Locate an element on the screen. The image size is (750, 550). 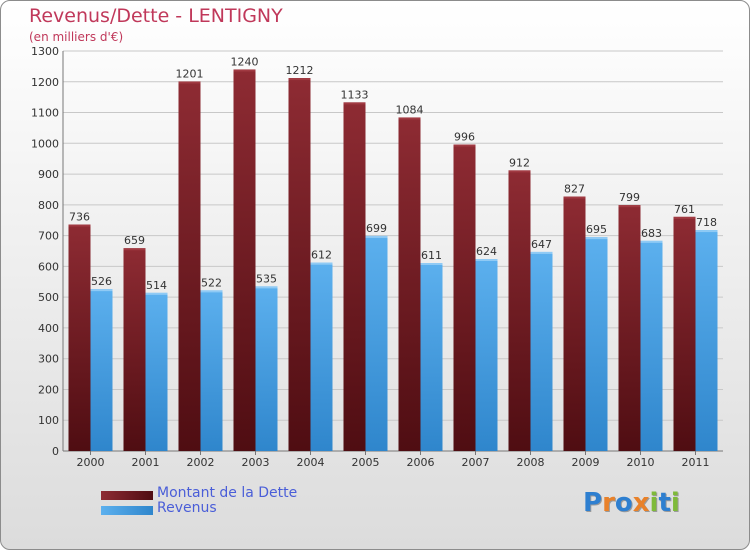
data-label-revenue: 611 is located at coordinates (431, 255).